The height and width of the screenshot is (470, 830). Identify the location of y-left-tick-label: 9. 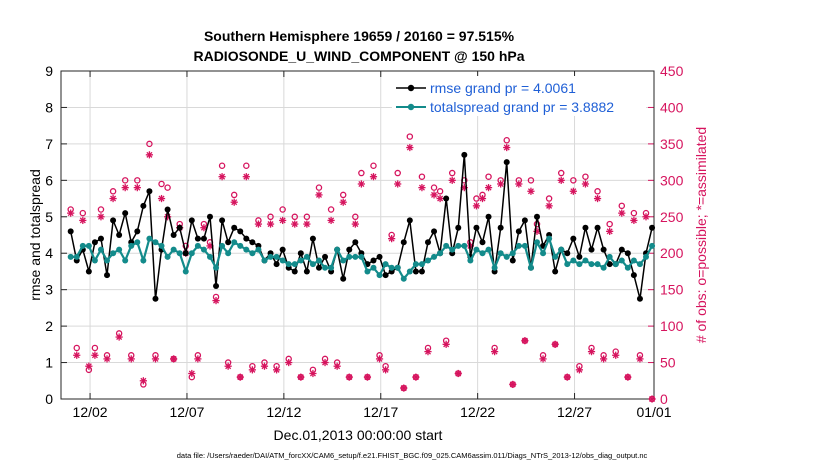
(49, 71).